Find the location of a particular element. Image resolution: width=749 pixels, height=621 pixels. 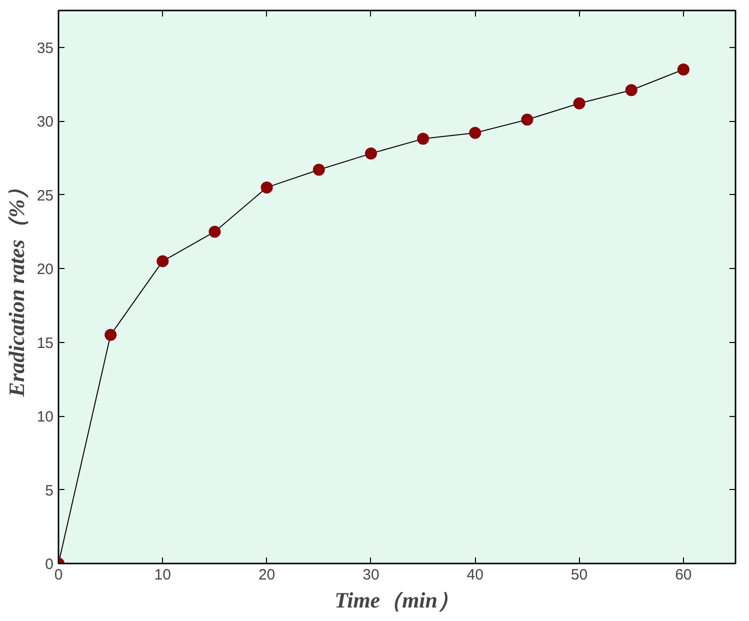

x-tick-label: 30 is located at coordinates (371, 575).